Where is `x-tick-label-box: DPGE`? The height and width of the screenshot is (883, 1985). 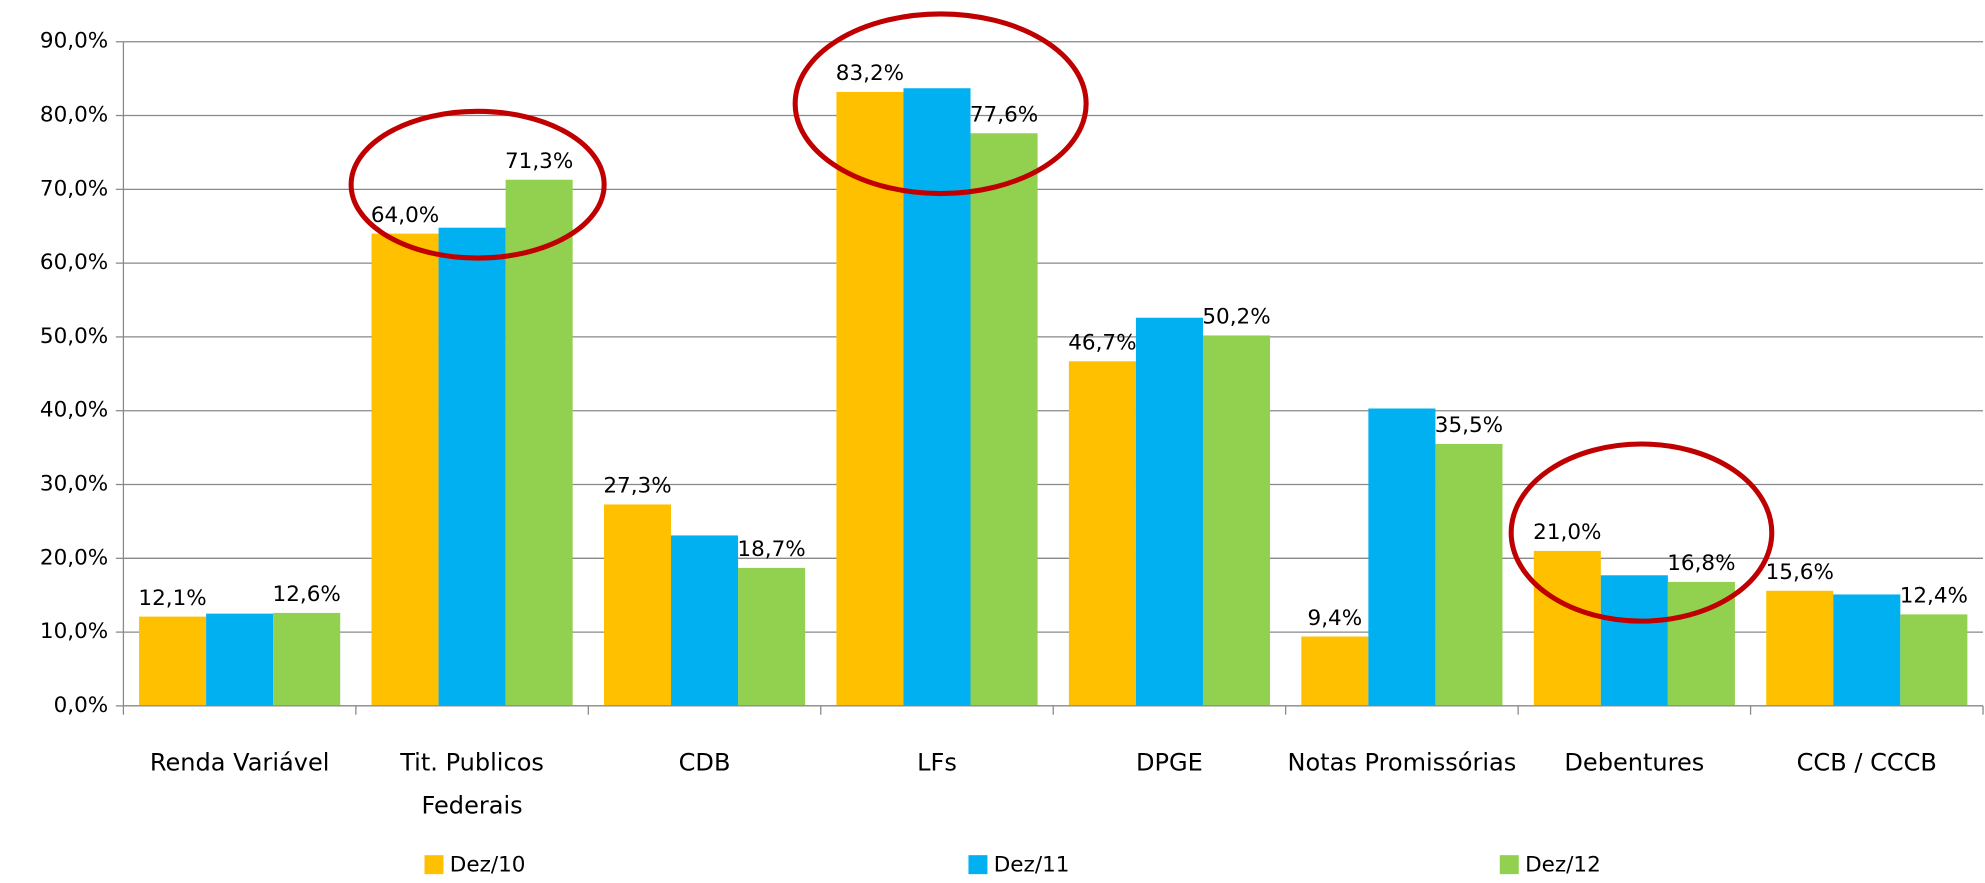
x-tick-label-box: DPGE is located at coordinates (1169, 762).